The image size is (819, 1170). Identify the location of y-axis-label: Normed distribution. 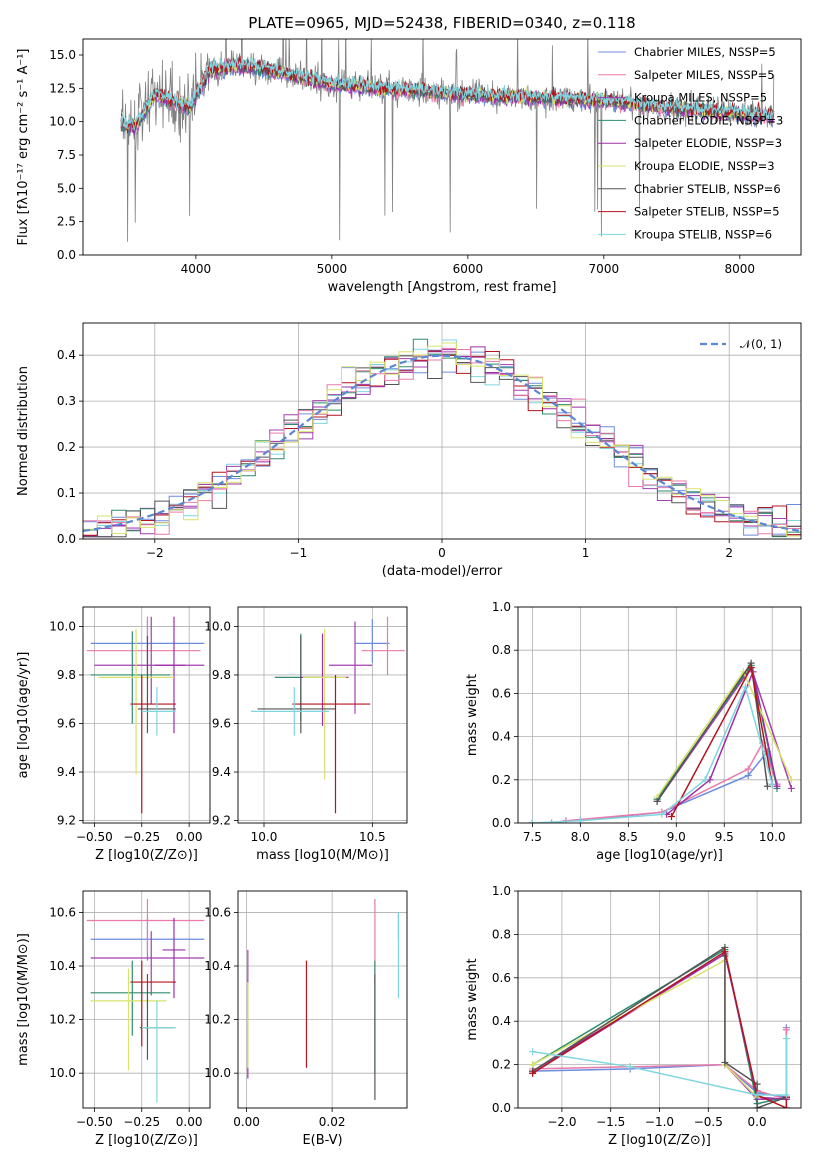
(23, 431).